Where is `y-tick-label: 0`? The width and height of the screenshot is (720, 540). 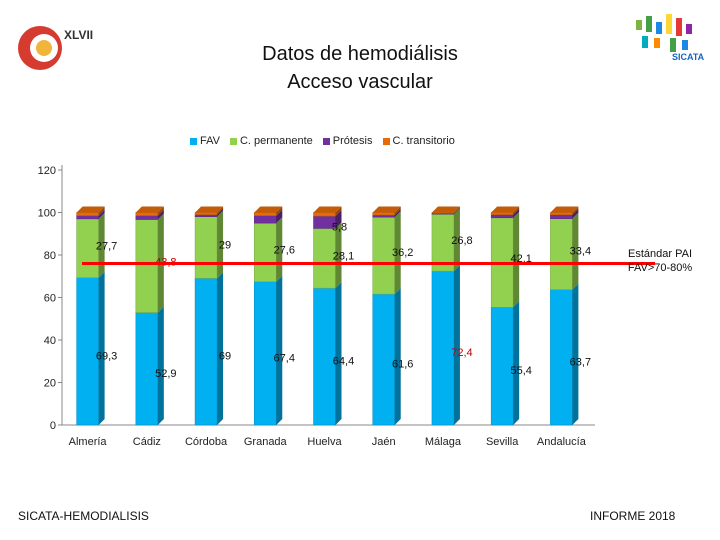 y-tick-label: 0 is located at coordinates (53, 426).